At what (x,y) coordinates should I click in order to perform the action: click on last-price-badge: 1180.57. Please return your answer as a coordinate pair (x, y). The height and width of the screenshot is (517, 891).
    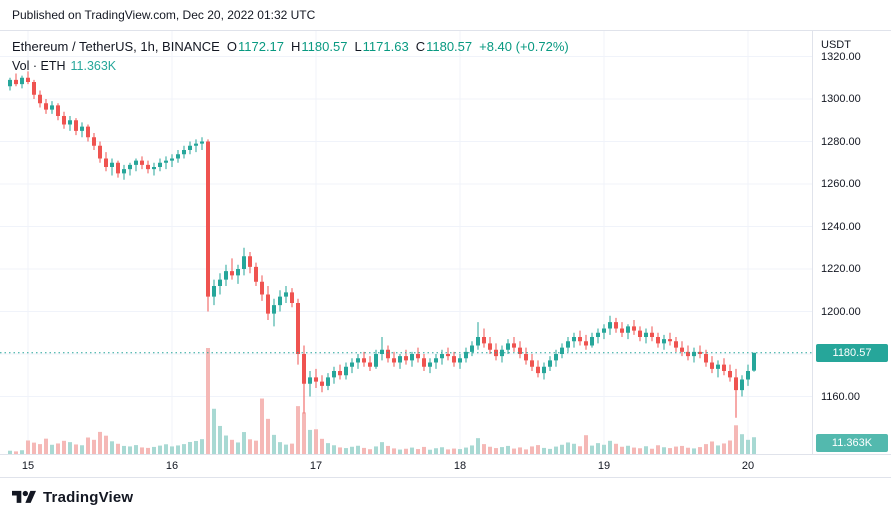
    Looking at the image, I should click on (852, 352).